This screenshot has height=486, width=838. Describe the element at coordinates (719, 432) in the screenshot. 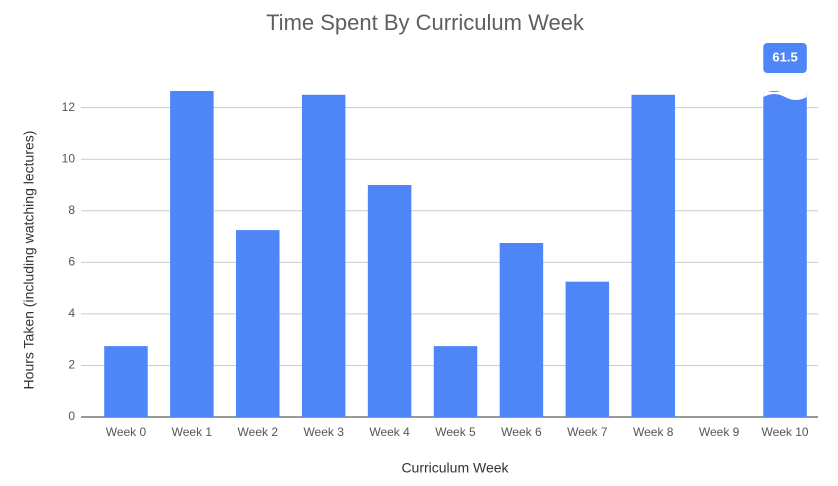

I see `x-tick-label: Week 9` at that location.